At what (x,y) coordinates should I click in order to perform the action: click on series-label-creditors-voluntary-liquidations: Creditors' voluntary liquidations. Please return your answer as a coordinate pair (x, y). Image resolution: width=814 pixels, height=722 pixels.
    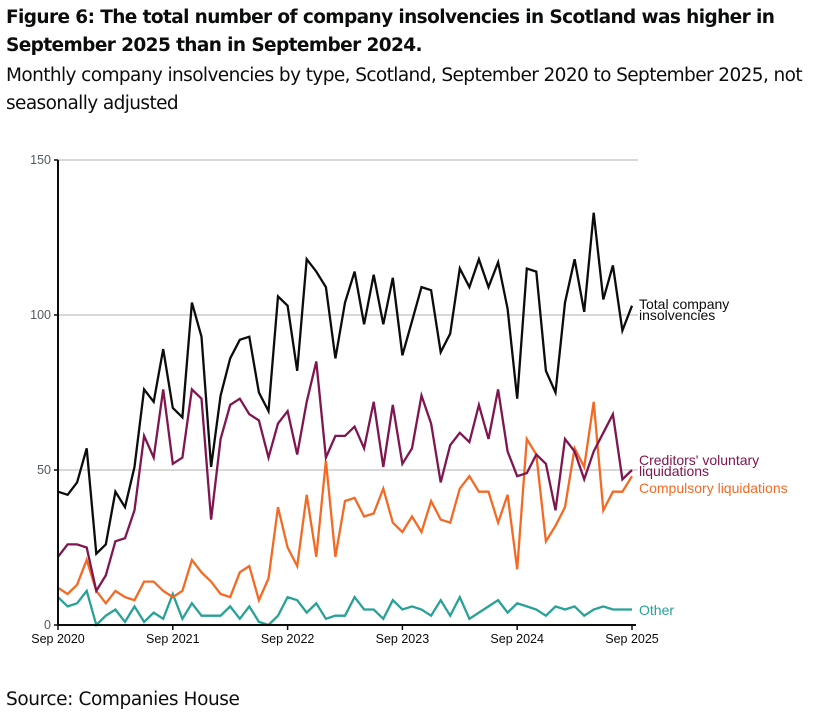
    Looking at the image, I should click on (699, 465).